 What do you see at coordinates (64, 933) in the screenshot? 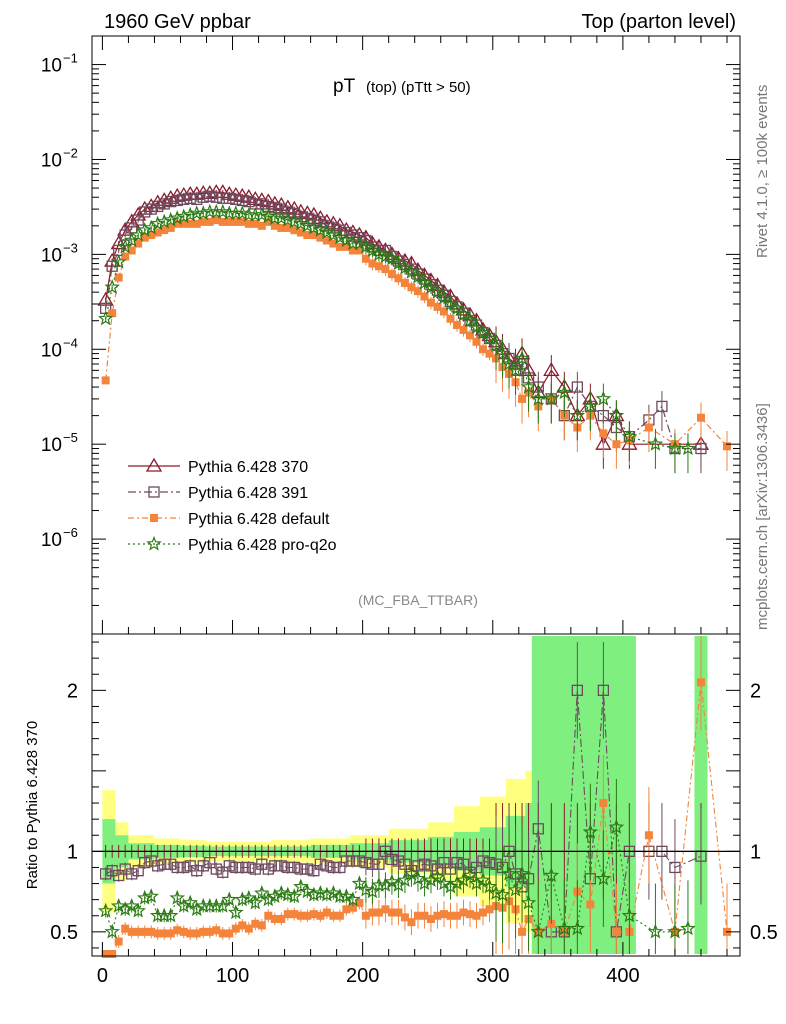
I see `ratio-tick-label-left: 0.5` at bounding box center [64, 933].